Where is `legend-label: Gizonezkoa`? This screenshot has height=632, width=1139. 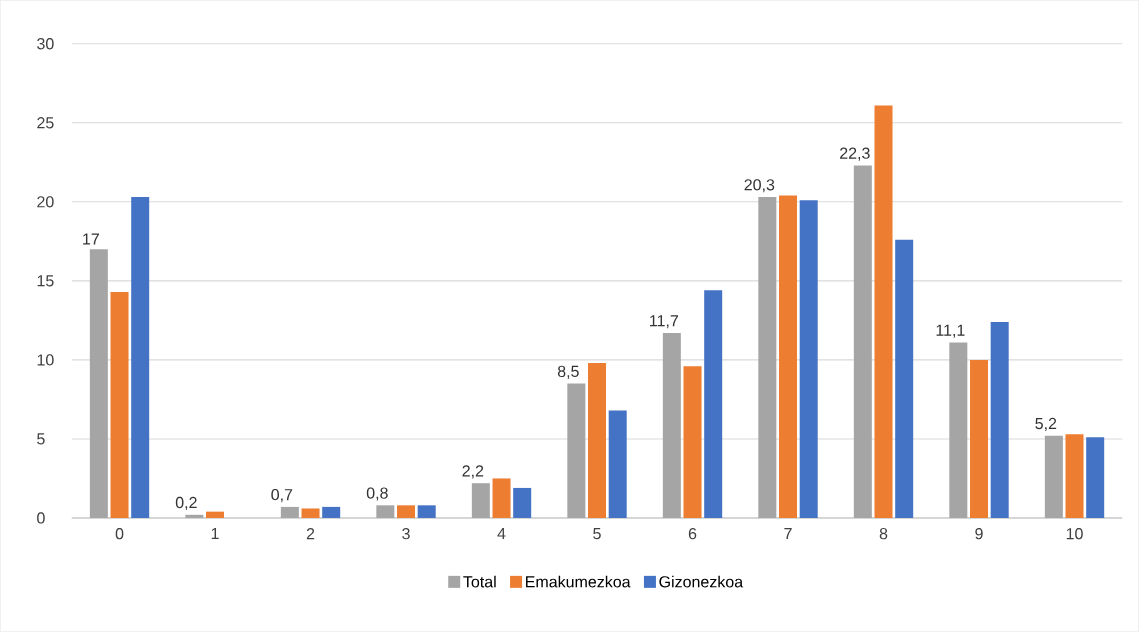
legend-label: Gizonezkoa is located at coordinates (701, 581).